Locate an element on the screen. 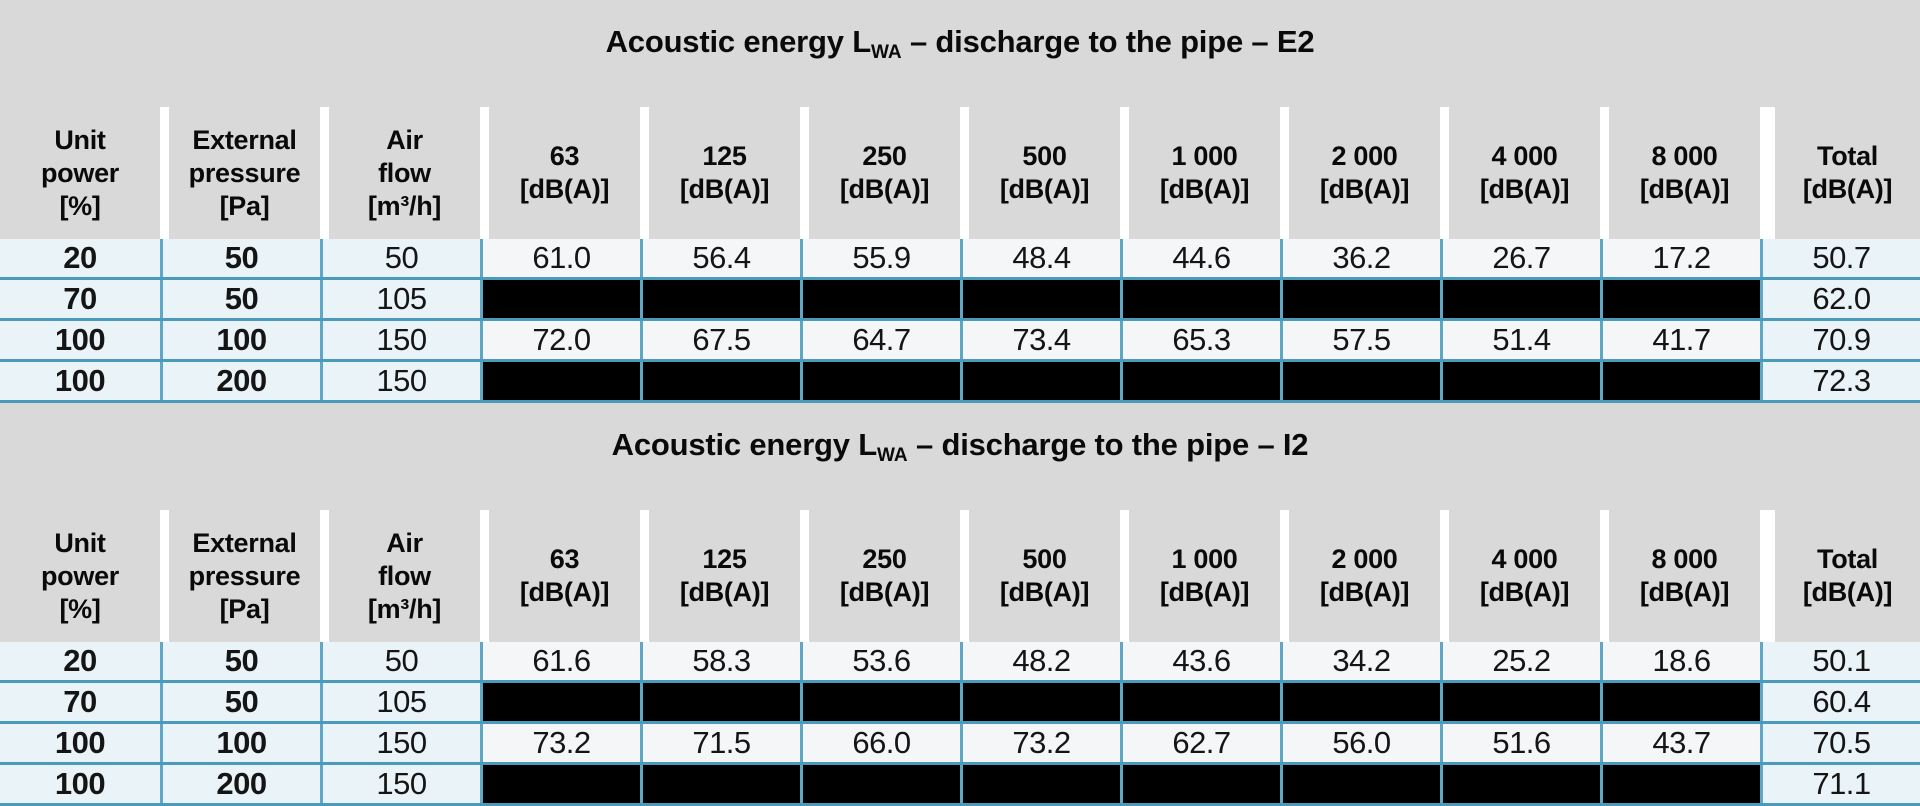 Image resolution: width=1920 pixels, height=806 pixels. title-text: – discharge to the pipe – E2 is located at coordinates (1108, 41).